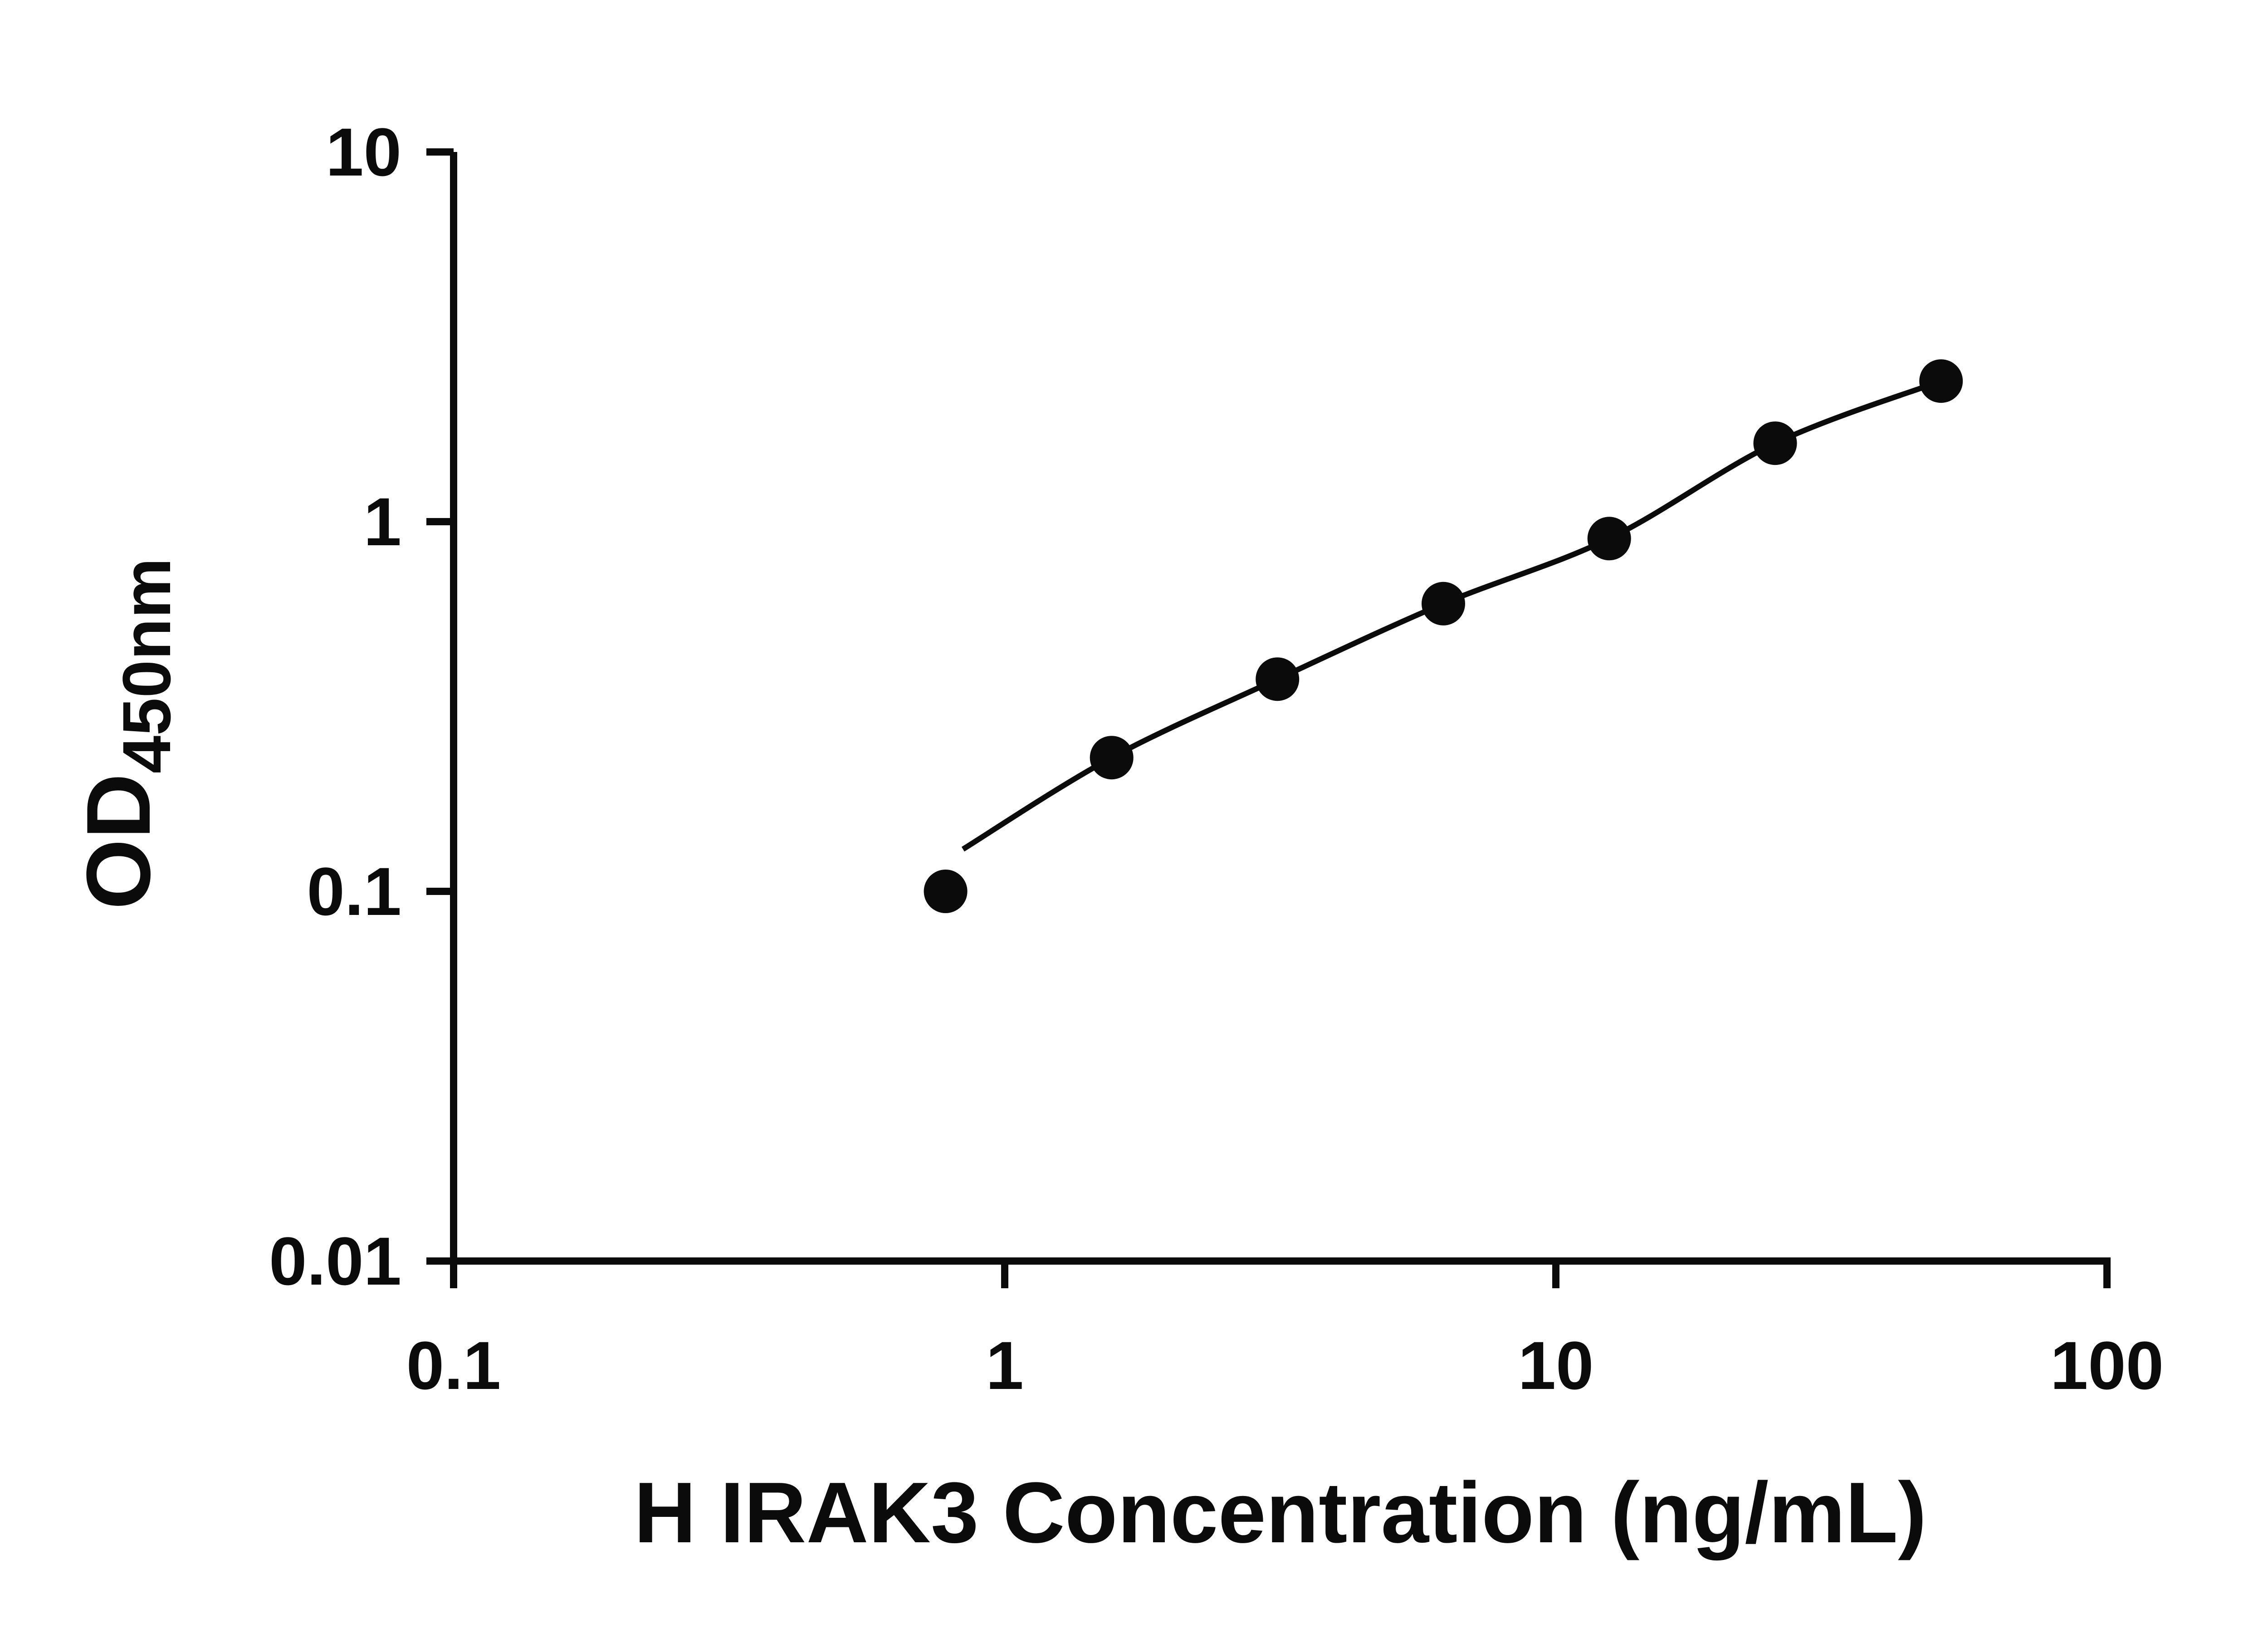 This screenshot has width=2268, height=1633. I want to click on x-axis-title: H IRAK3 Concentration (ng/mL), so click(1280, 1513).